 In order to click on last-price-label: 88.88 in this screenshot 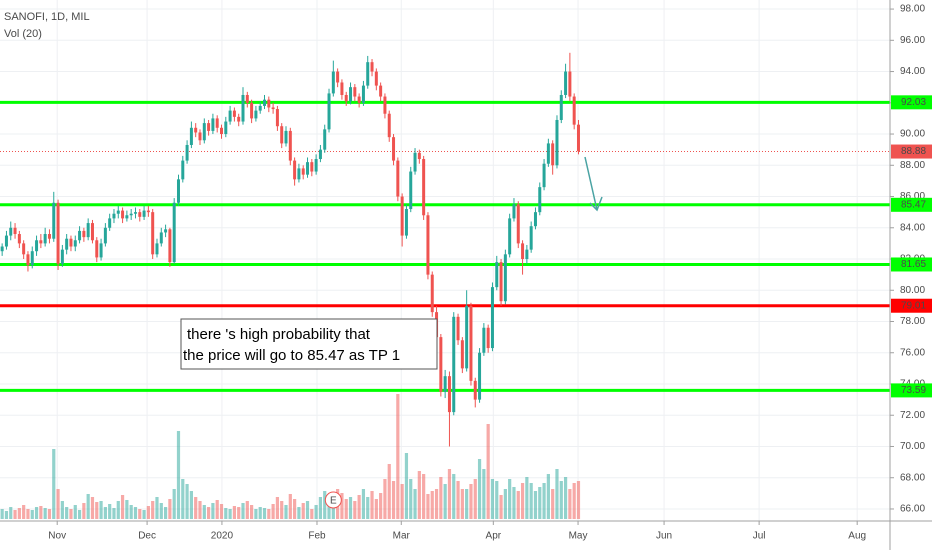, I will do `click(913, 151)`.